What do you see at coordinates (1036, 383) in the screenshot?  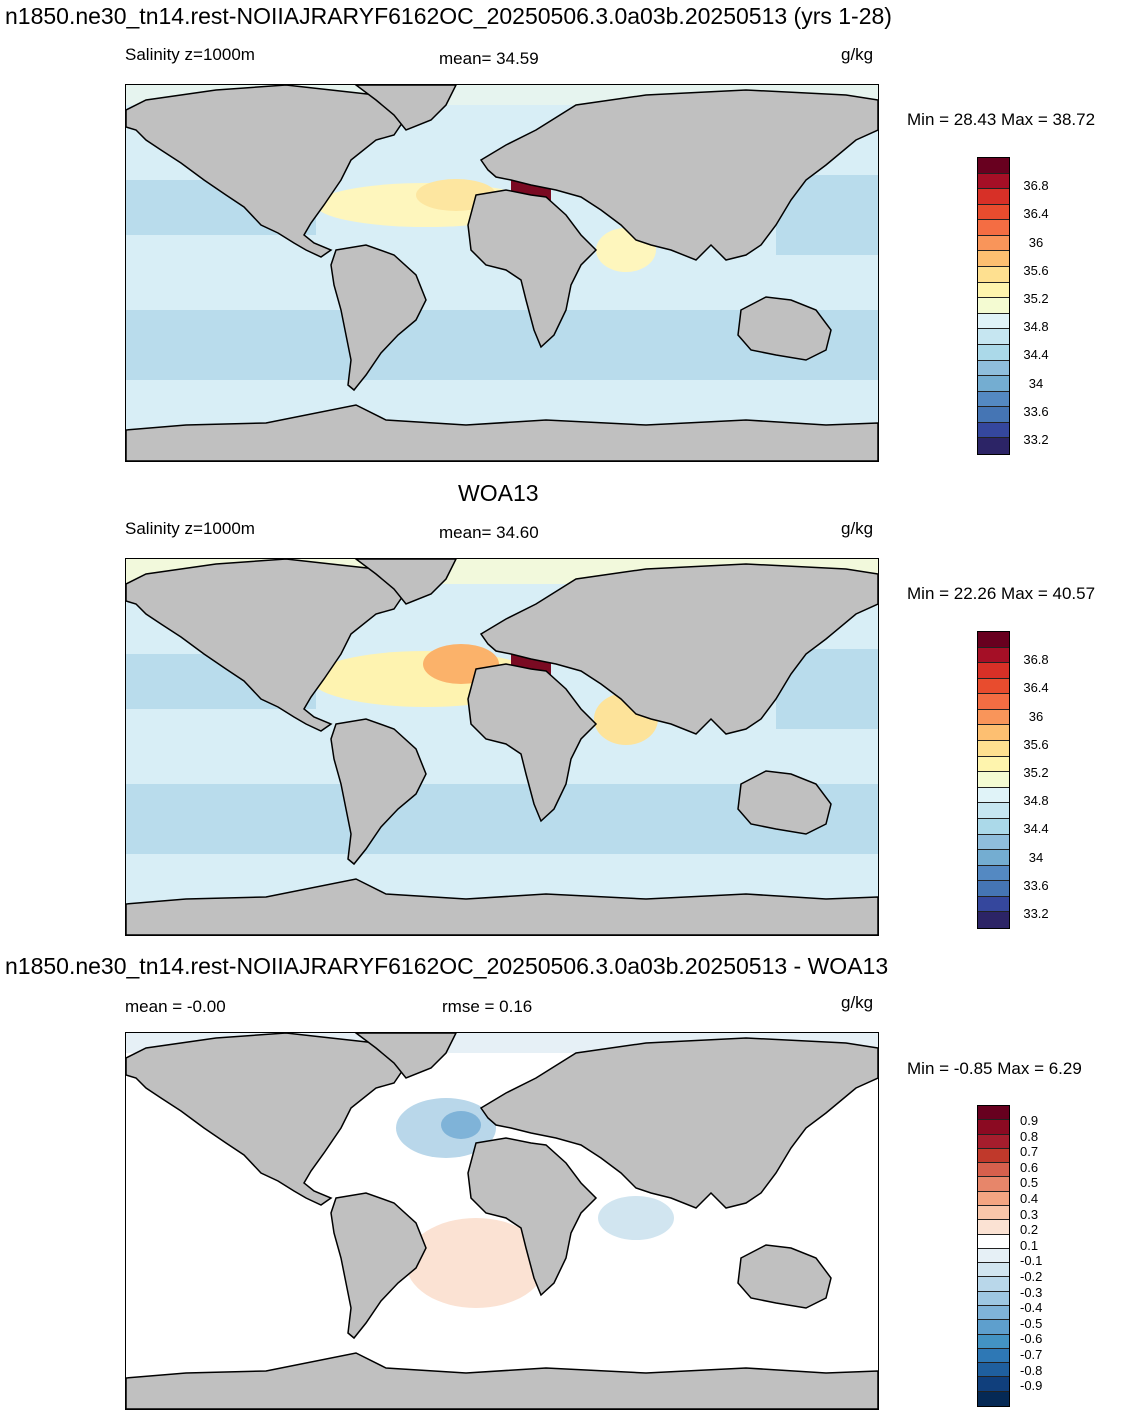 I see `colorbar-tick-label: 34` at bounding box center [1036, 383].